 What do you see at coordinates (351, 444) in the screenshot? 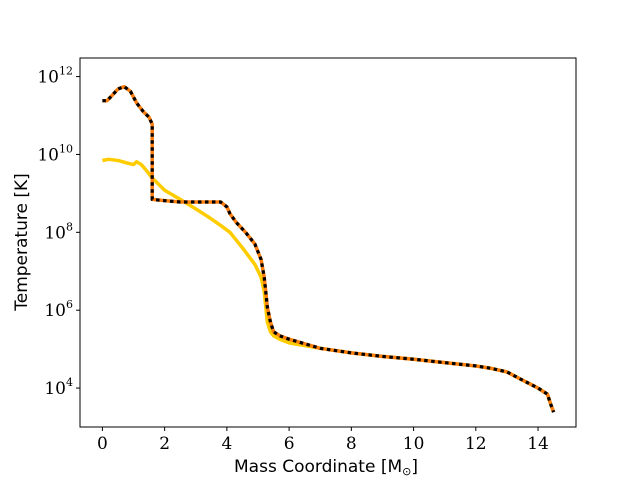
I see `x-tick-label: 8` at bounding box center [351, 444].